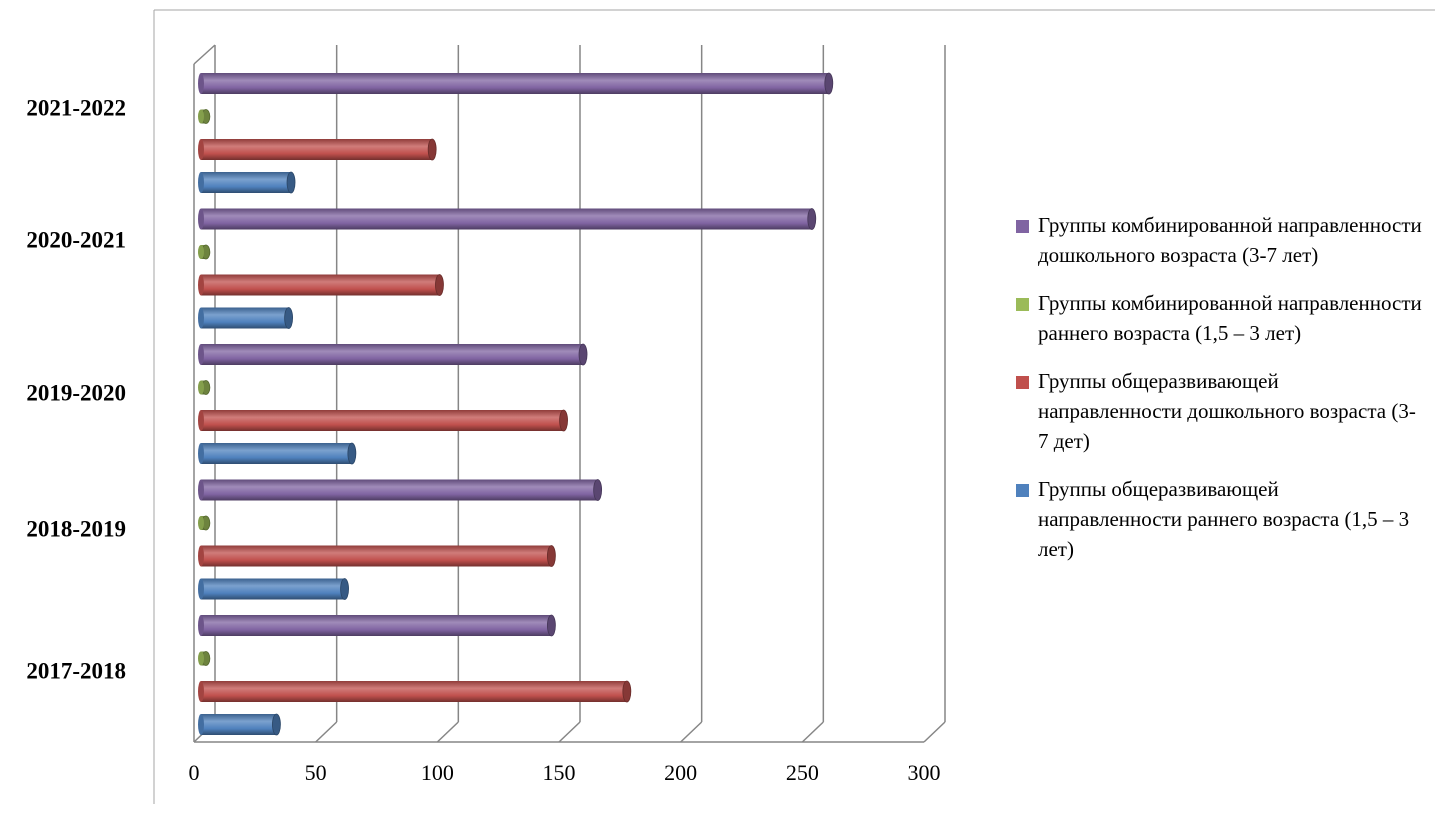 This screenshot has height=814, width=1435. What do you see at coordinates (559, 772) in the screenshot?
I see `tick-label-150: 150` at bounding box center [559, 772].